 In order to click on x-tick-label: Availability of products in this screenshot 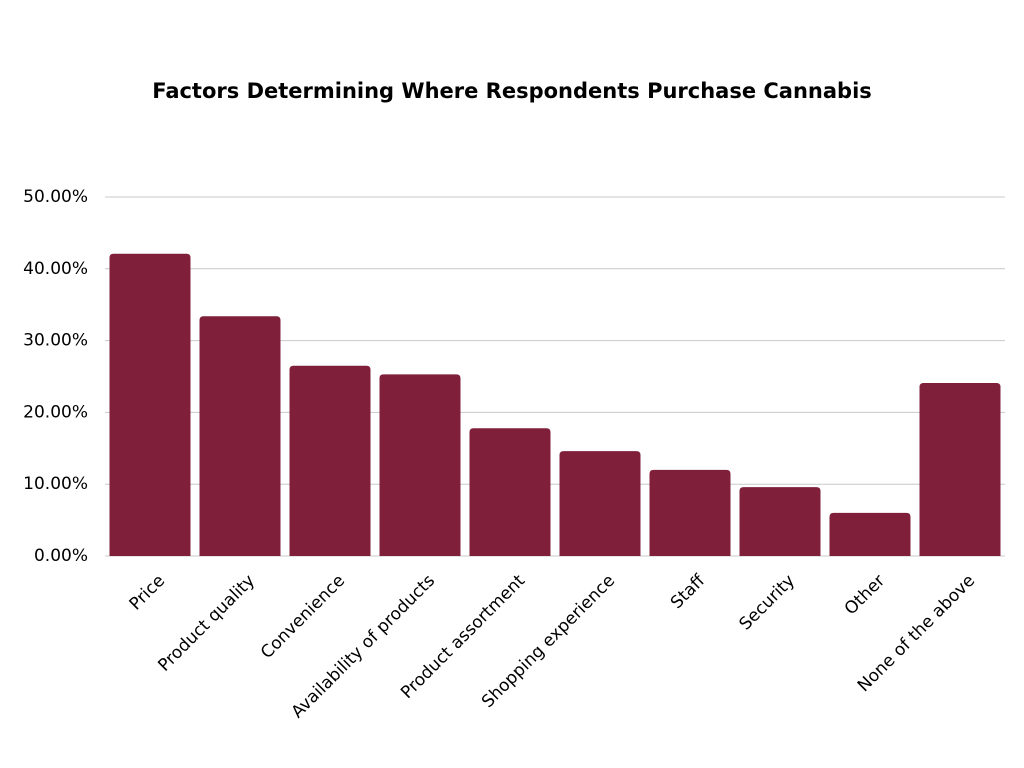, I will do `click(363, 646)`.